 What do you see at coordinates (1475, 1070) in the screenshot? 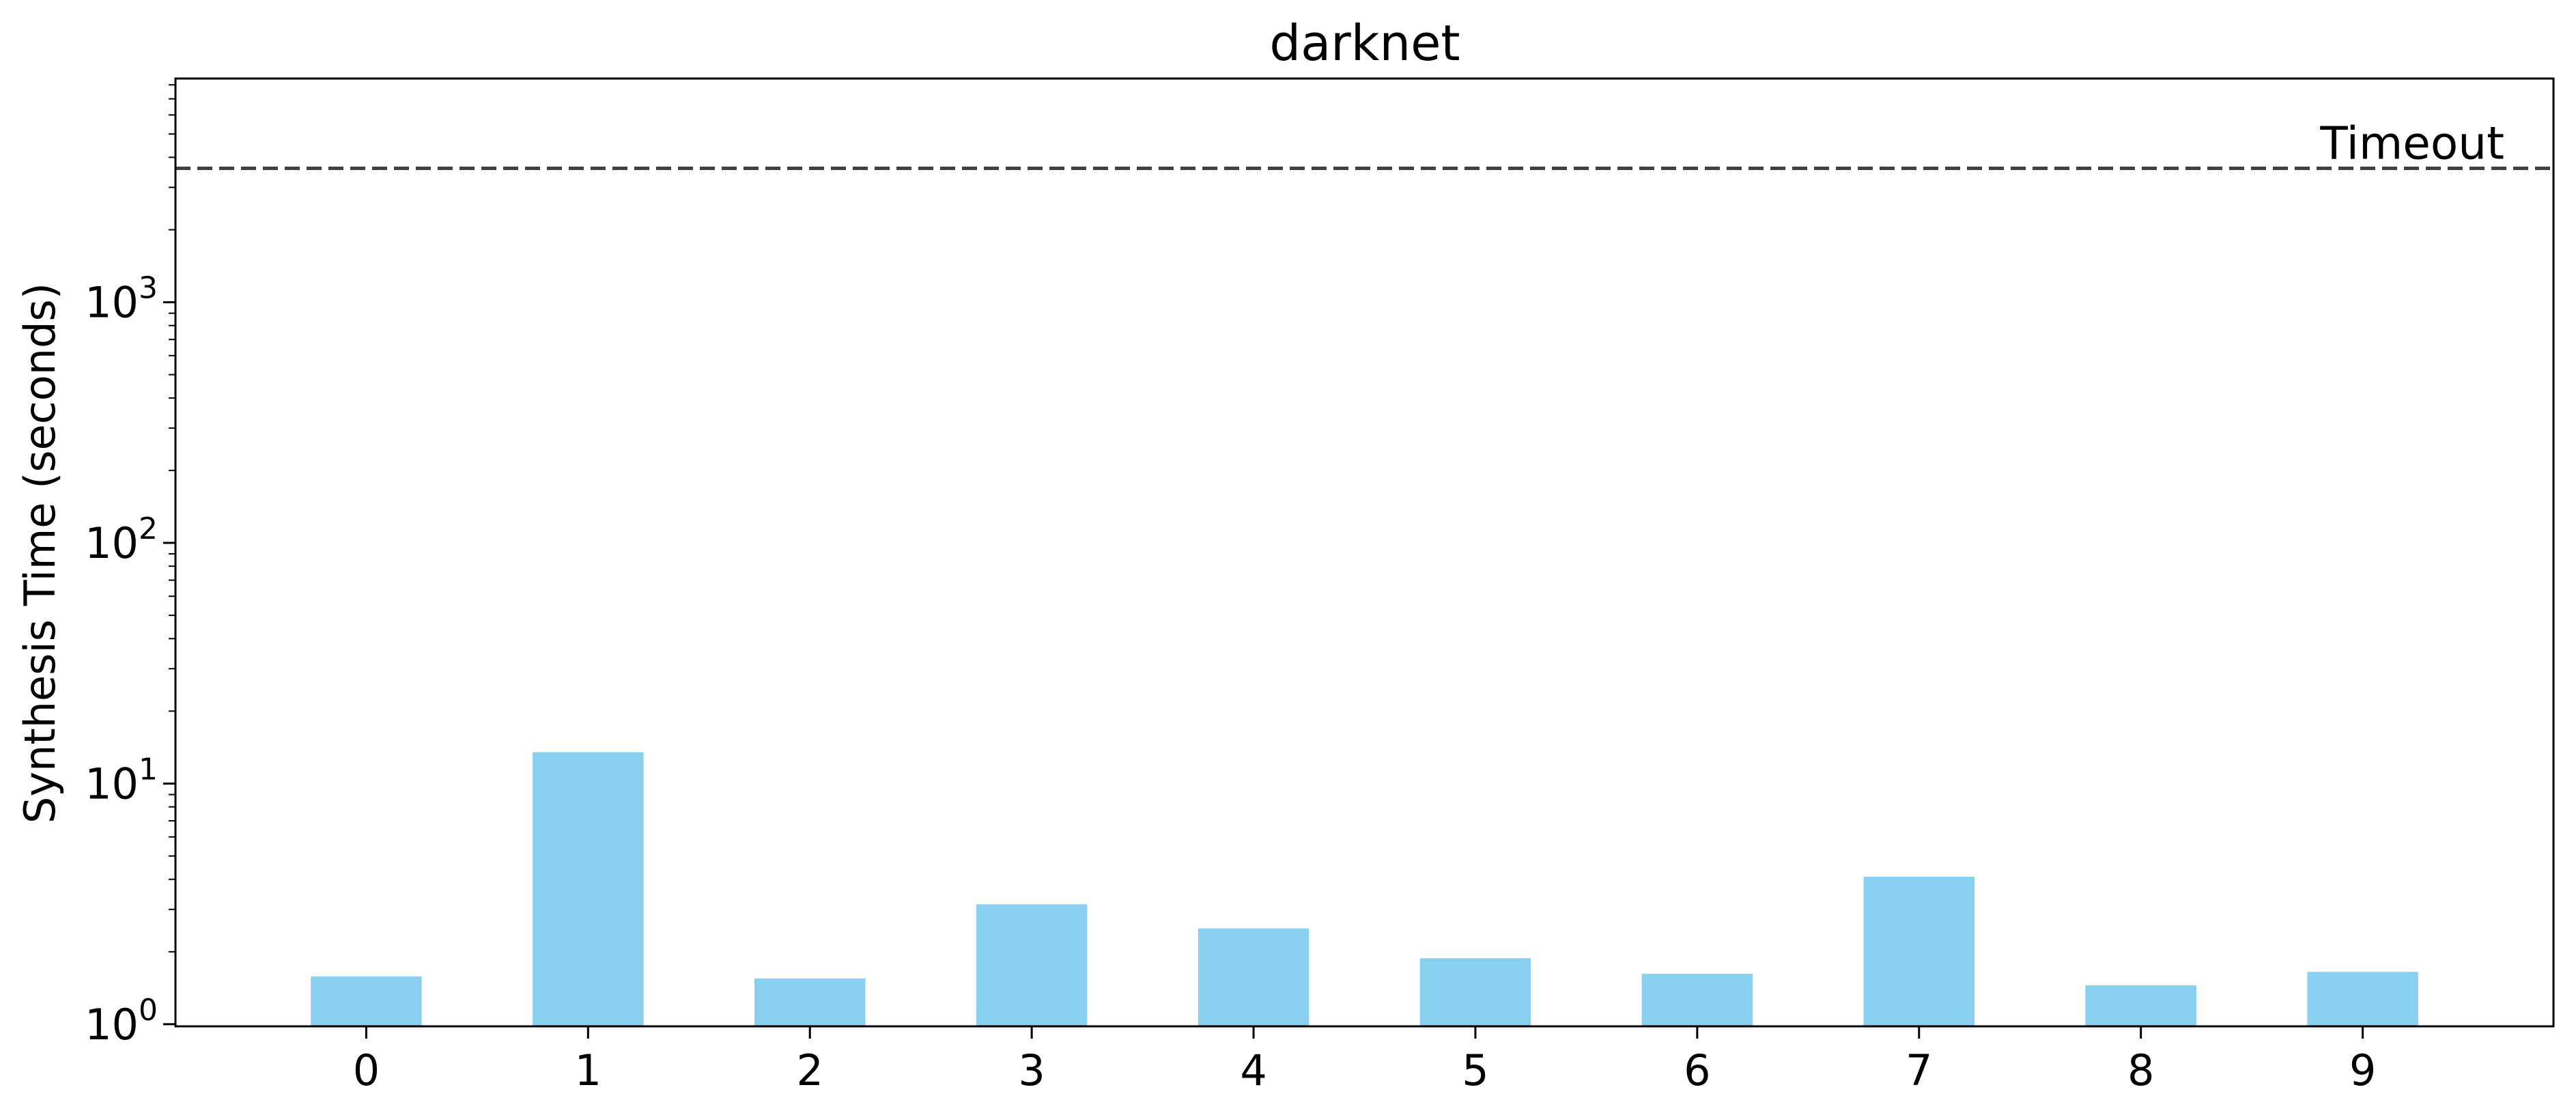
I see `x-tick-label-5: 5` at bounding box center [1475, 1070].